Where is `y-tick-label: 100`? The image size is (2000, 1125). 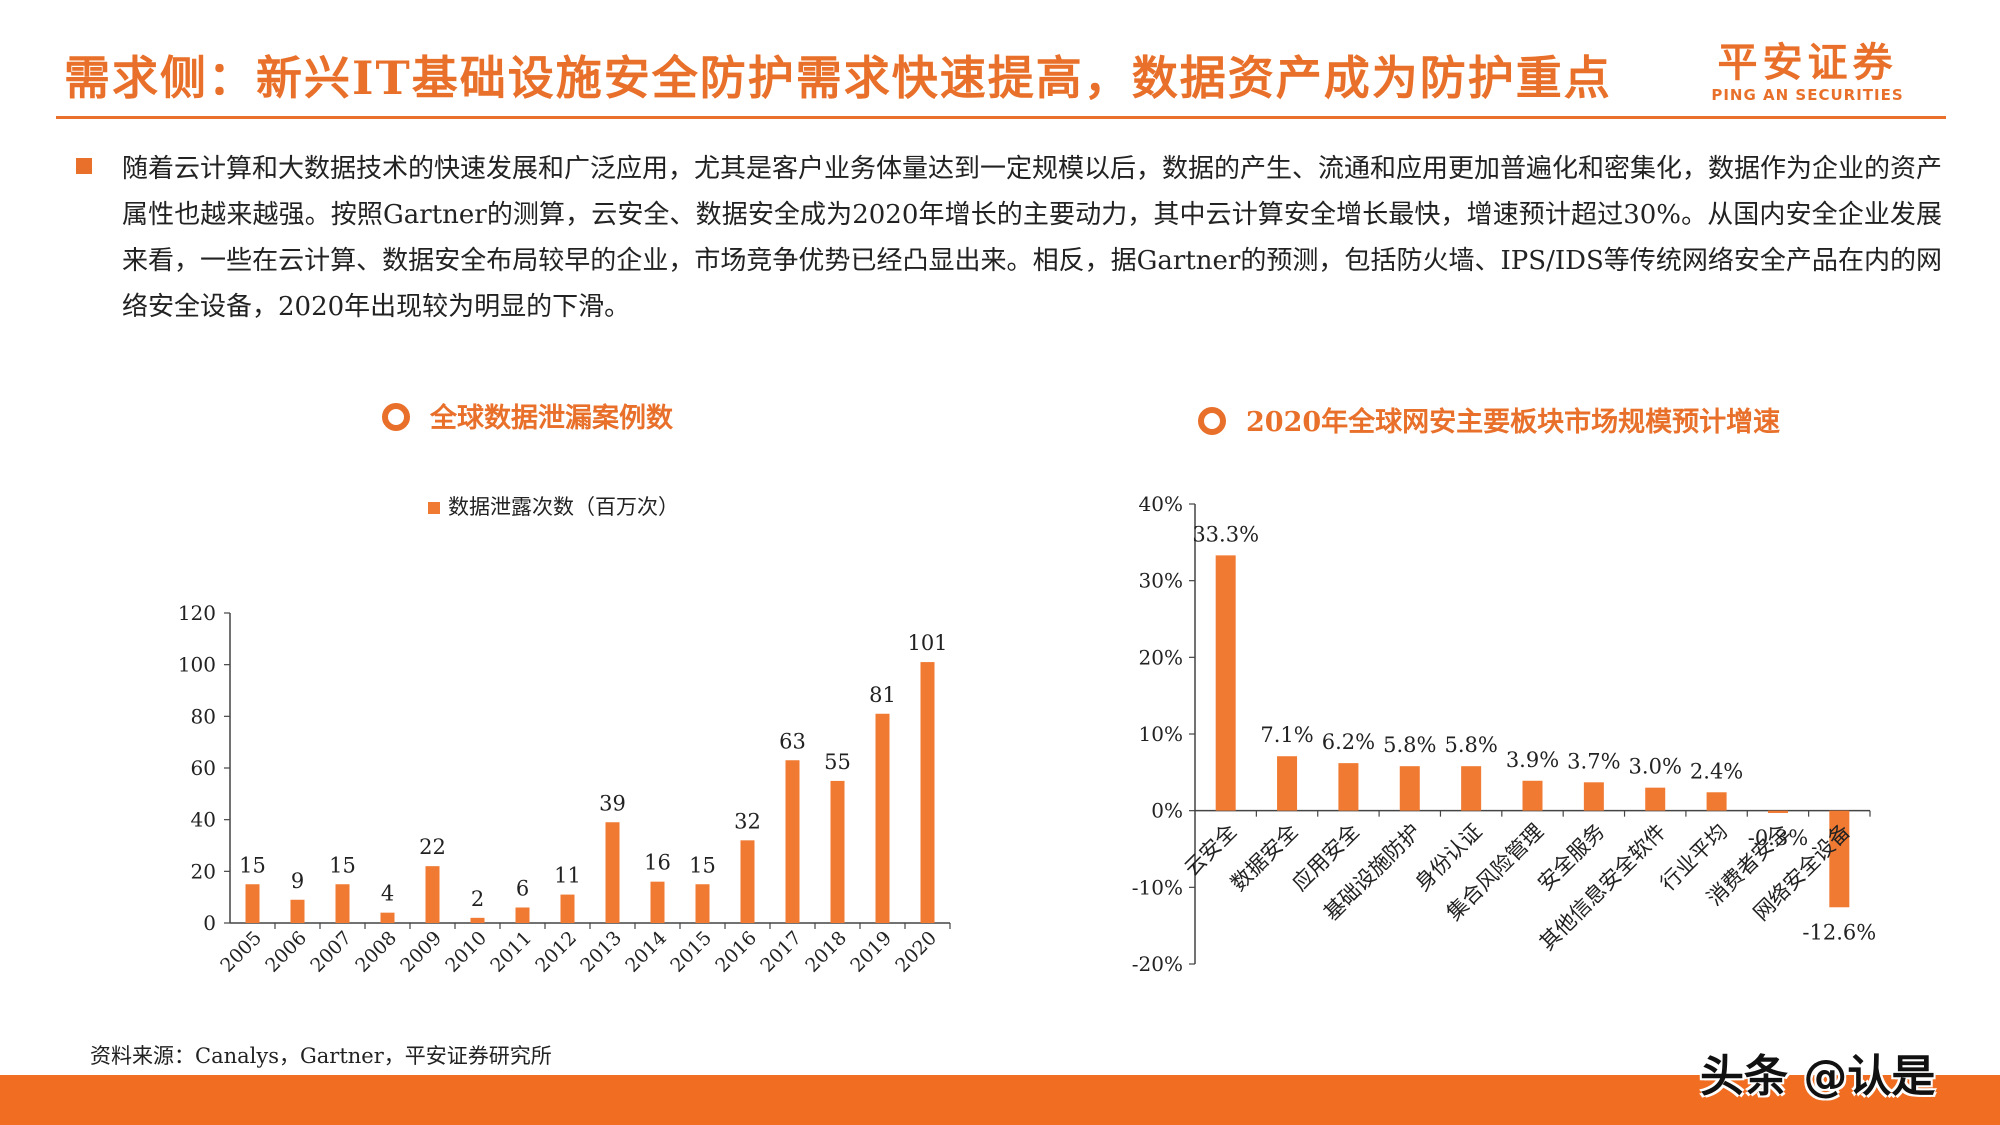
y-tick-label: 100 is located at coordinates (197, 665).